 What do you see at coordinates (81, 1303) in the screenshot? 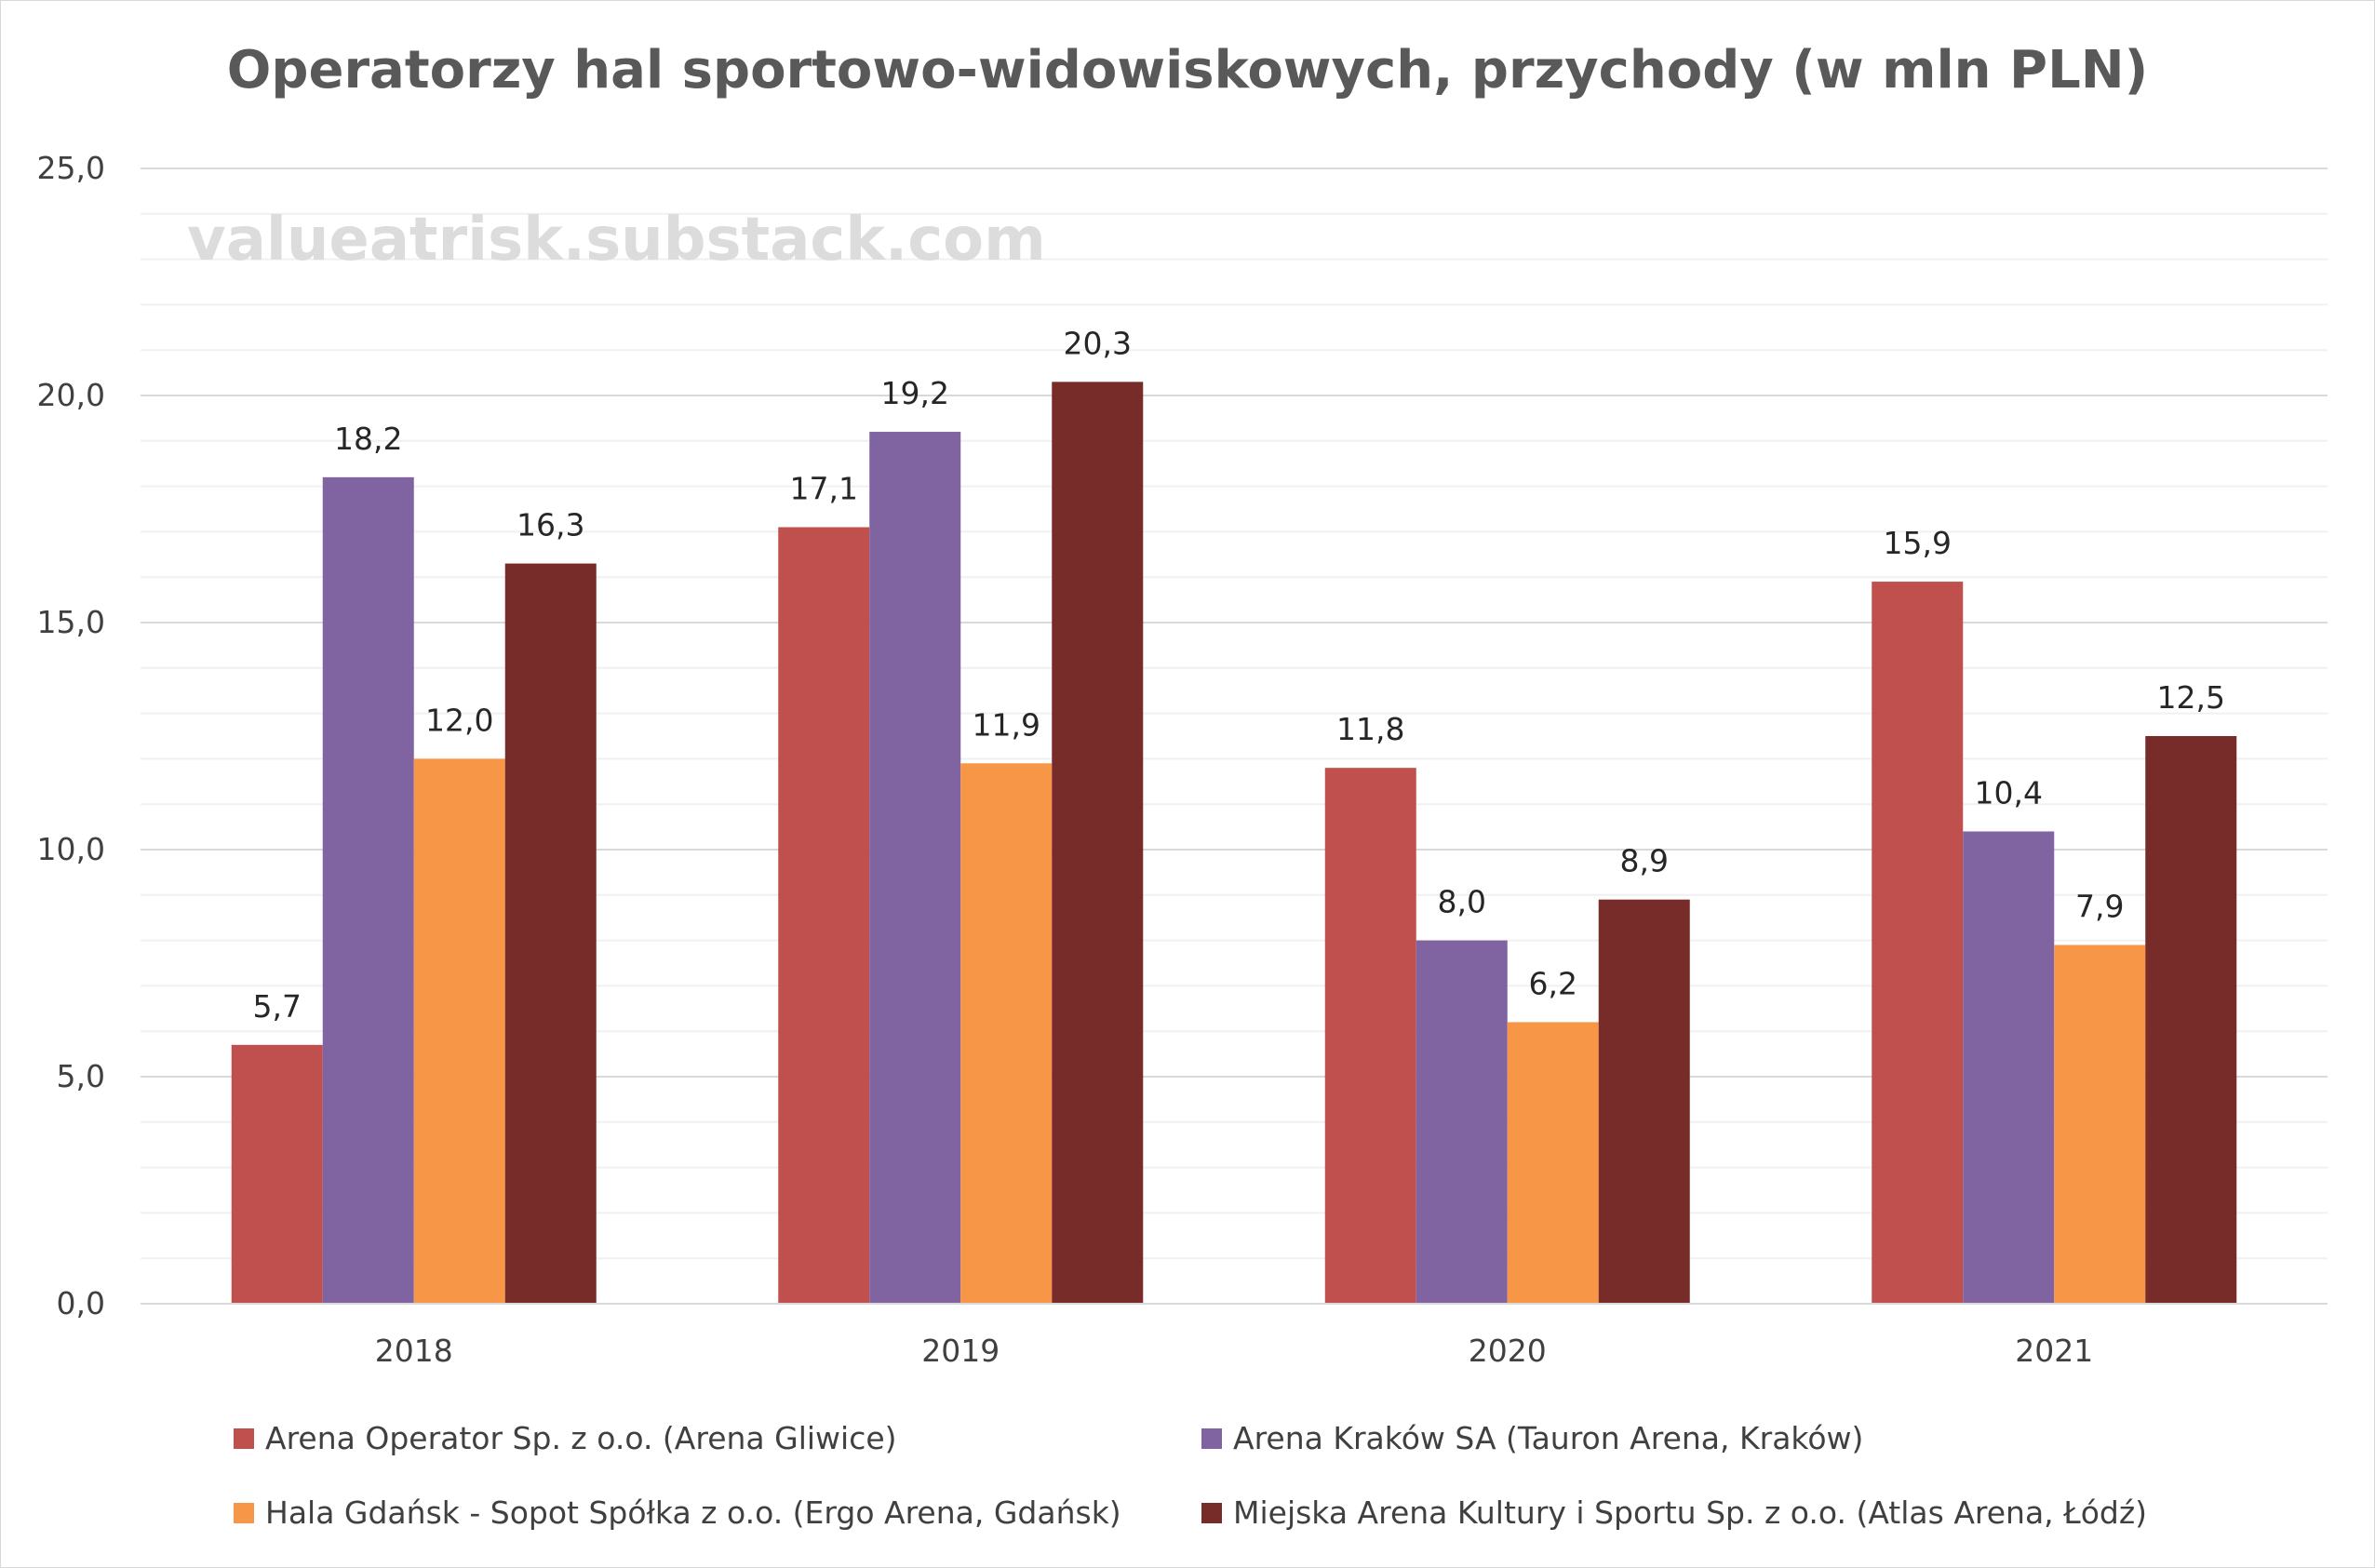
I see `y-tick-label: 0,0` at bounding box center [81, 1303].